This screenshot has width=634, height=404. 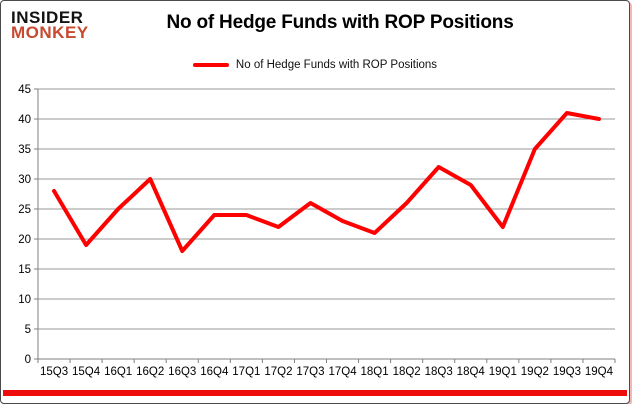 I want to click on x-axis-label: 16Q2, so click(x=150, y=372).